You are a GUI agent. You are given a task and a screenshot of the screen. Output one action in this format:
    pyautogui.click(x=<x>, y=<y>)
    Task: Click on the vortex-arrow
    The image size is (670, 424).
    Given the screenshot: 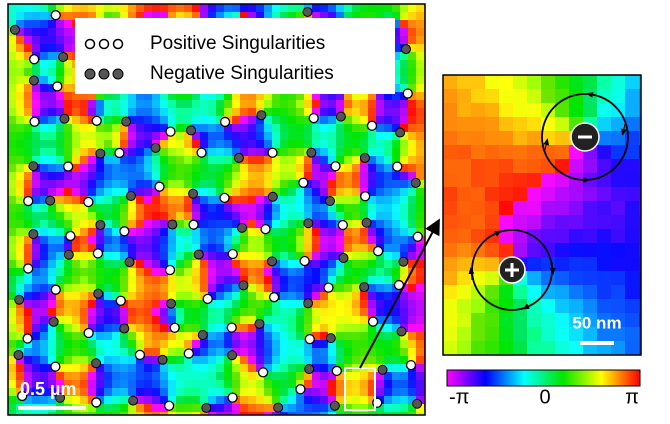 What is the action you would take?
    pyautogui.click(x=552, y=268)
    